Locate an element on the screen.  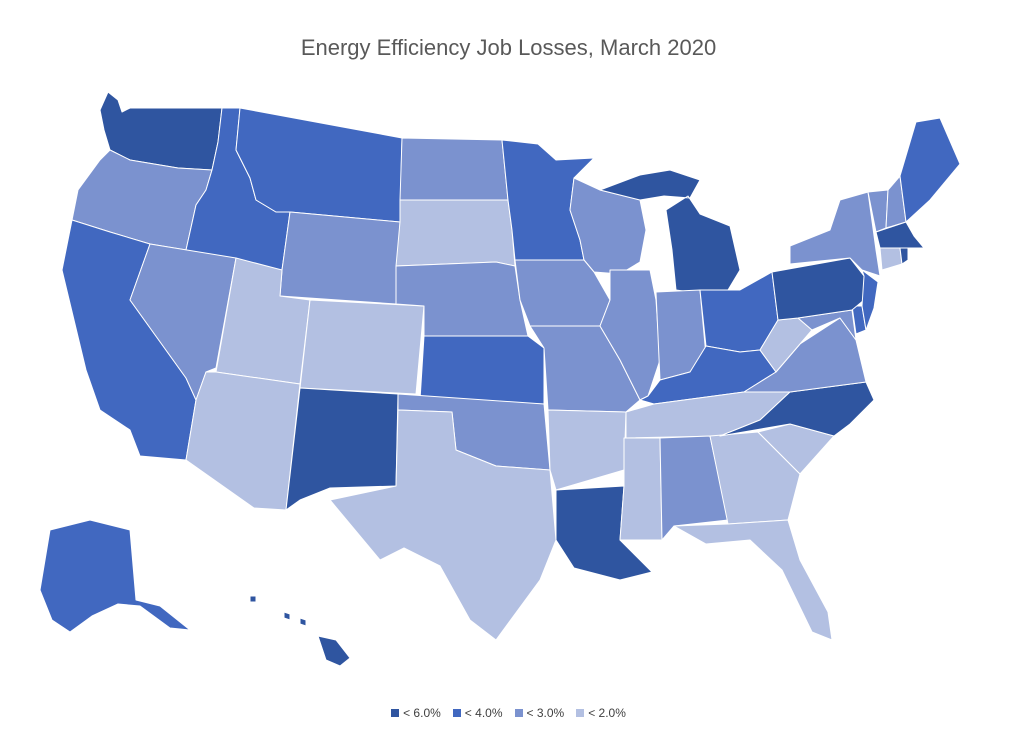
state-KS is located at coordinates (482, 370).